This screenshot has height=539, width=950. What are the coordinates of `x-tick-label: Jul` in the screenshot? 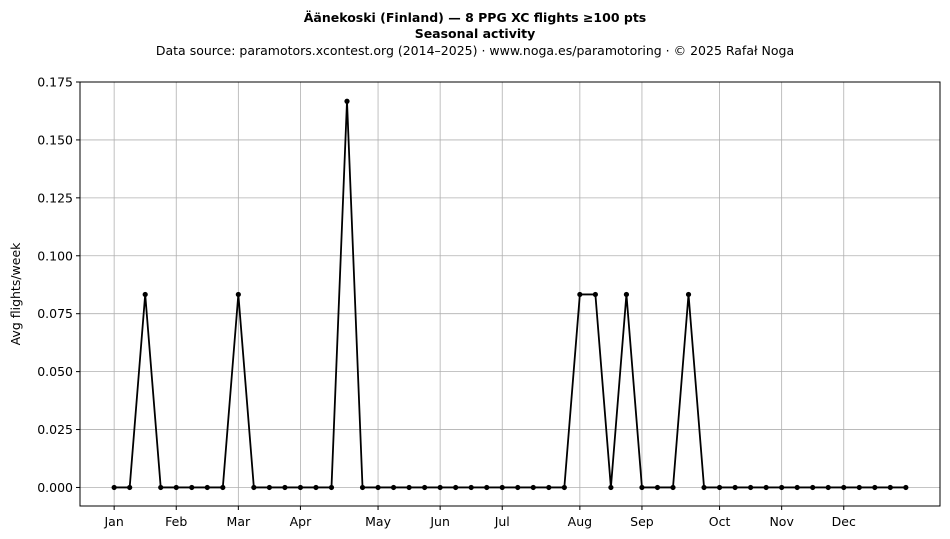 It's located at (502, 521).